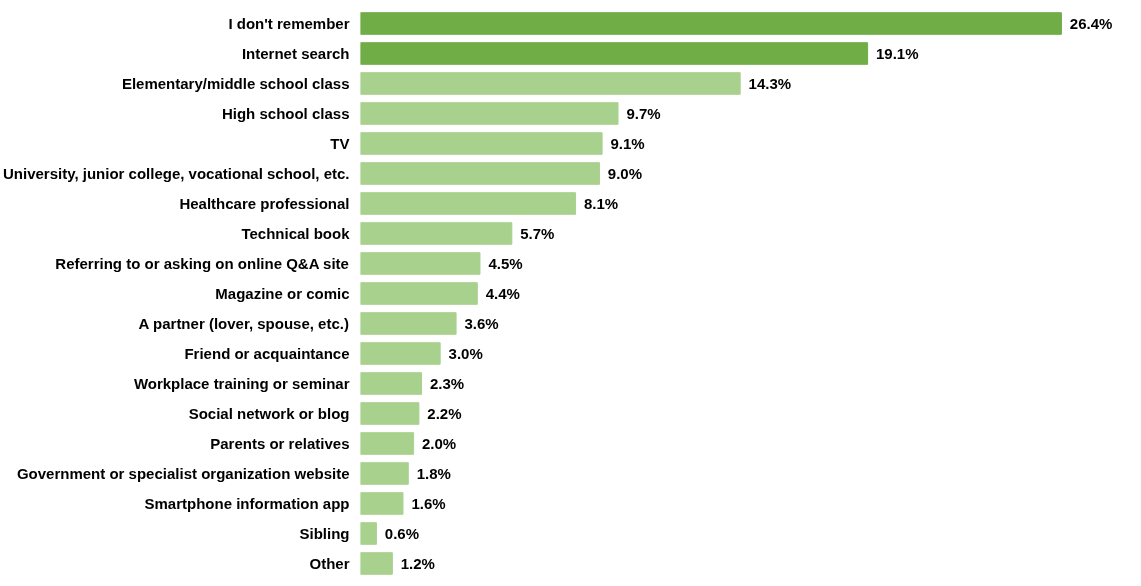 The height and width of the screenshot is (586, 1141). What do you see at coordinates (243, 323) in the screenshot?
I see `y-tick-label: A partner (lover, spouse, etc.)` at bounding box center [243, 323].